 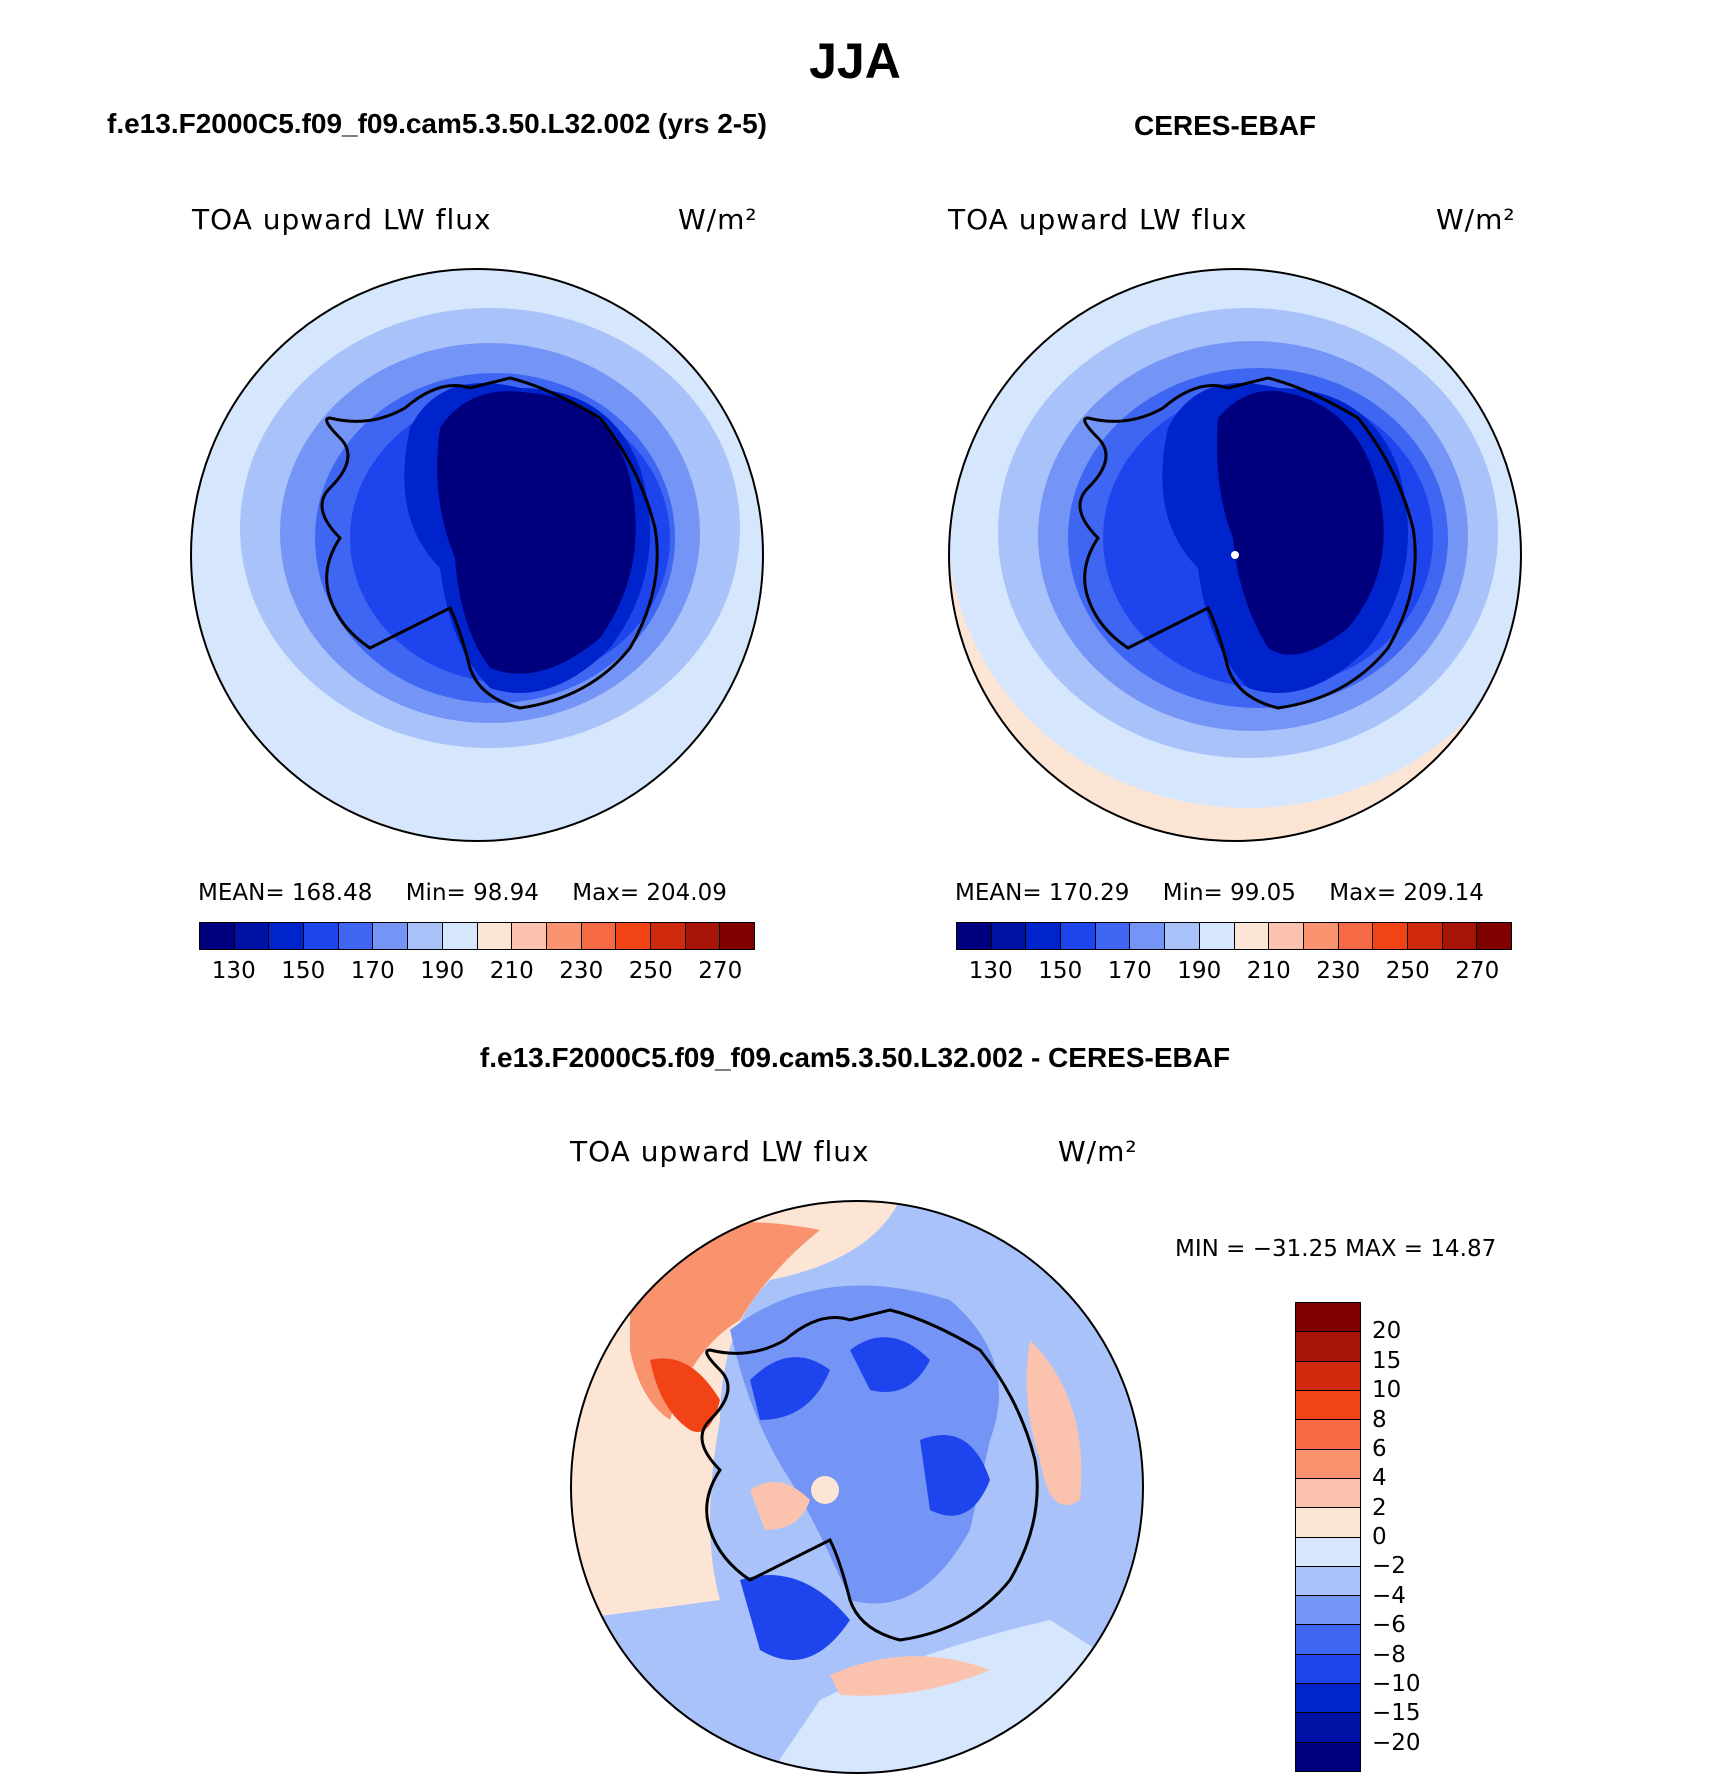 I want to click on obs-mean: MEAN= 170.29, so click(x=1042, y=893).